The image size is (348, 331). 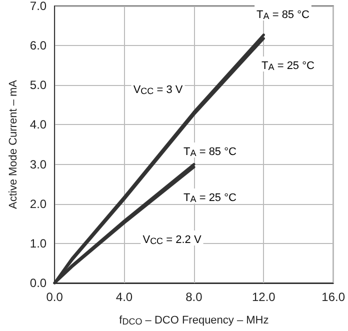 What do you see at coordinates (38, 85) in the screenshot?
I see `y-tick-label: 5.0` at bounding box center [38, 85].